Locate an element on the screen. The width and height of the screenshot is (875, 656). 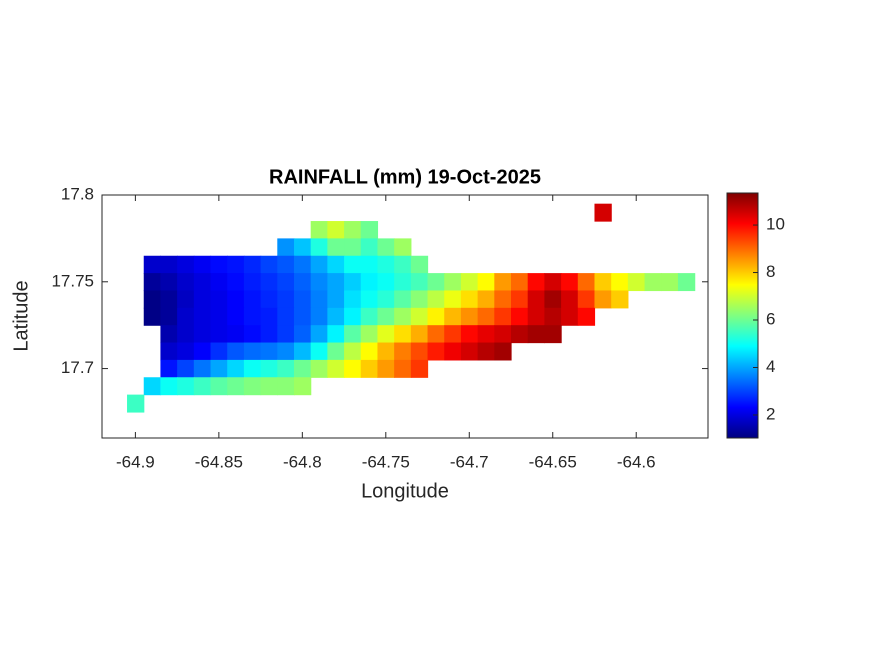
chart-title: RAINFALL (mm) 19-Oct-2025 is located at coordinates (405, 177).